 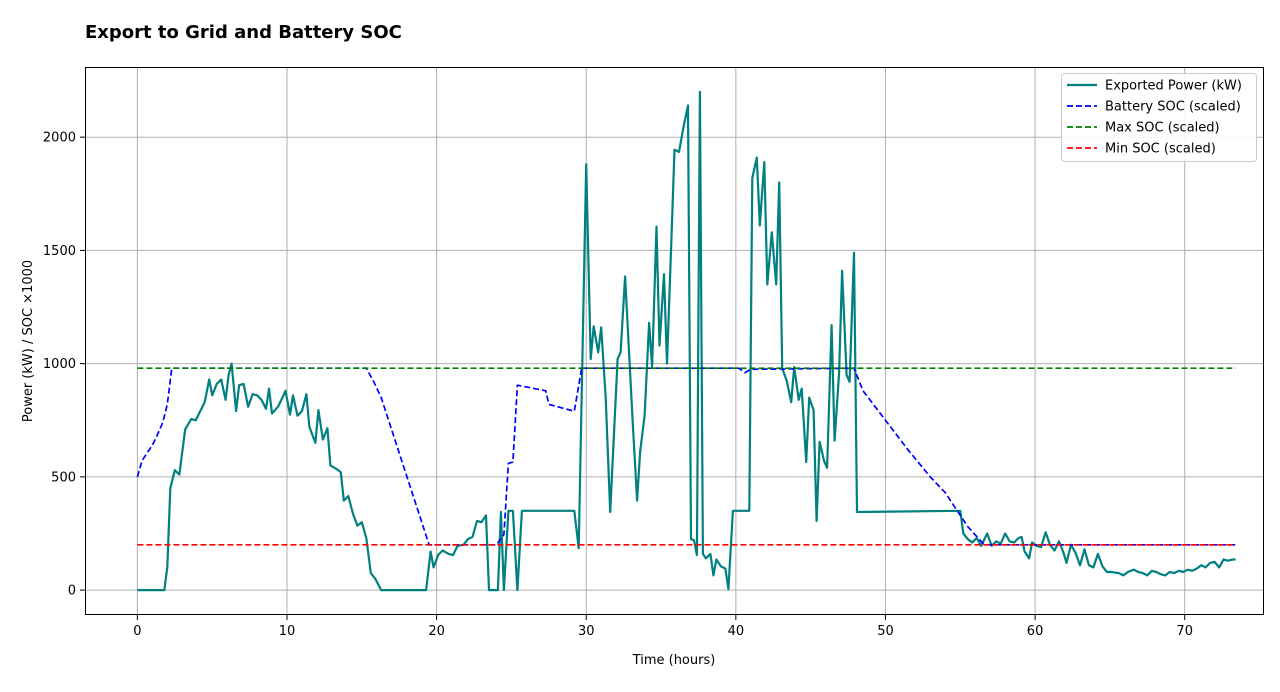 I want to click on legend-label-1: Battery SOC (scaled), so click(x=1173, y=107).